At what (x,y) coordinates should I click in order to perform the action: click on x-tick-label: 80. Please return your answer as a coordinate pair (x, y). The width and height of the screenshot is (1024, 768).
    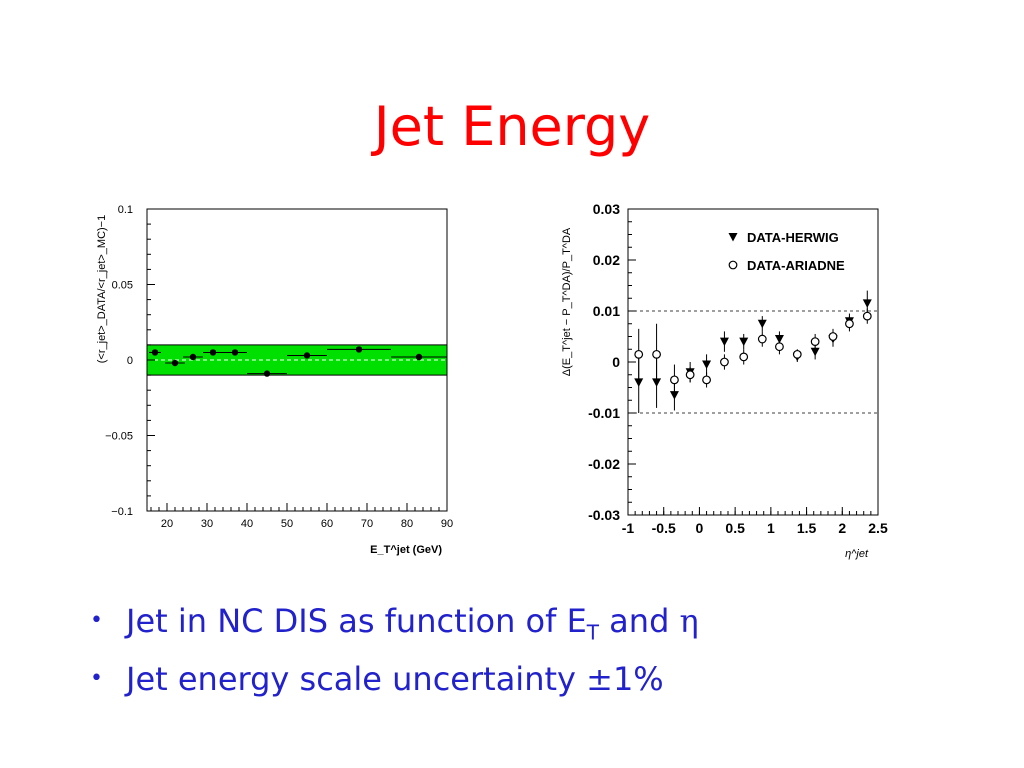
    Looking at the image, I should click on (407, 524).